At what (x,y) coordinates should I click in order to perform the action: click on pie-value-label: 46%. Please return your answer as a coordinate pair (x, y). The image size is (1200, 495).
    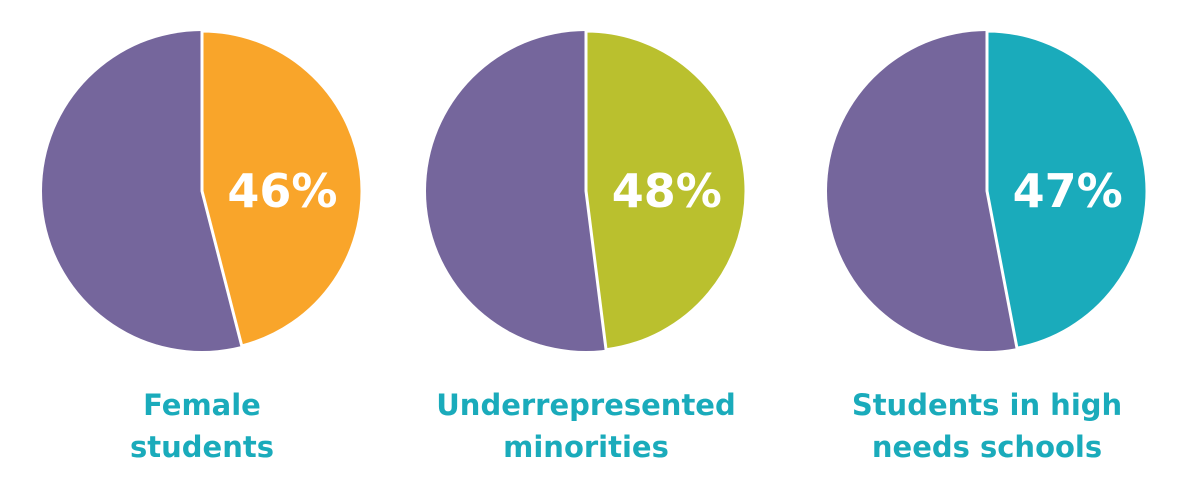
    Looking at the image, I should click on (282, 191).